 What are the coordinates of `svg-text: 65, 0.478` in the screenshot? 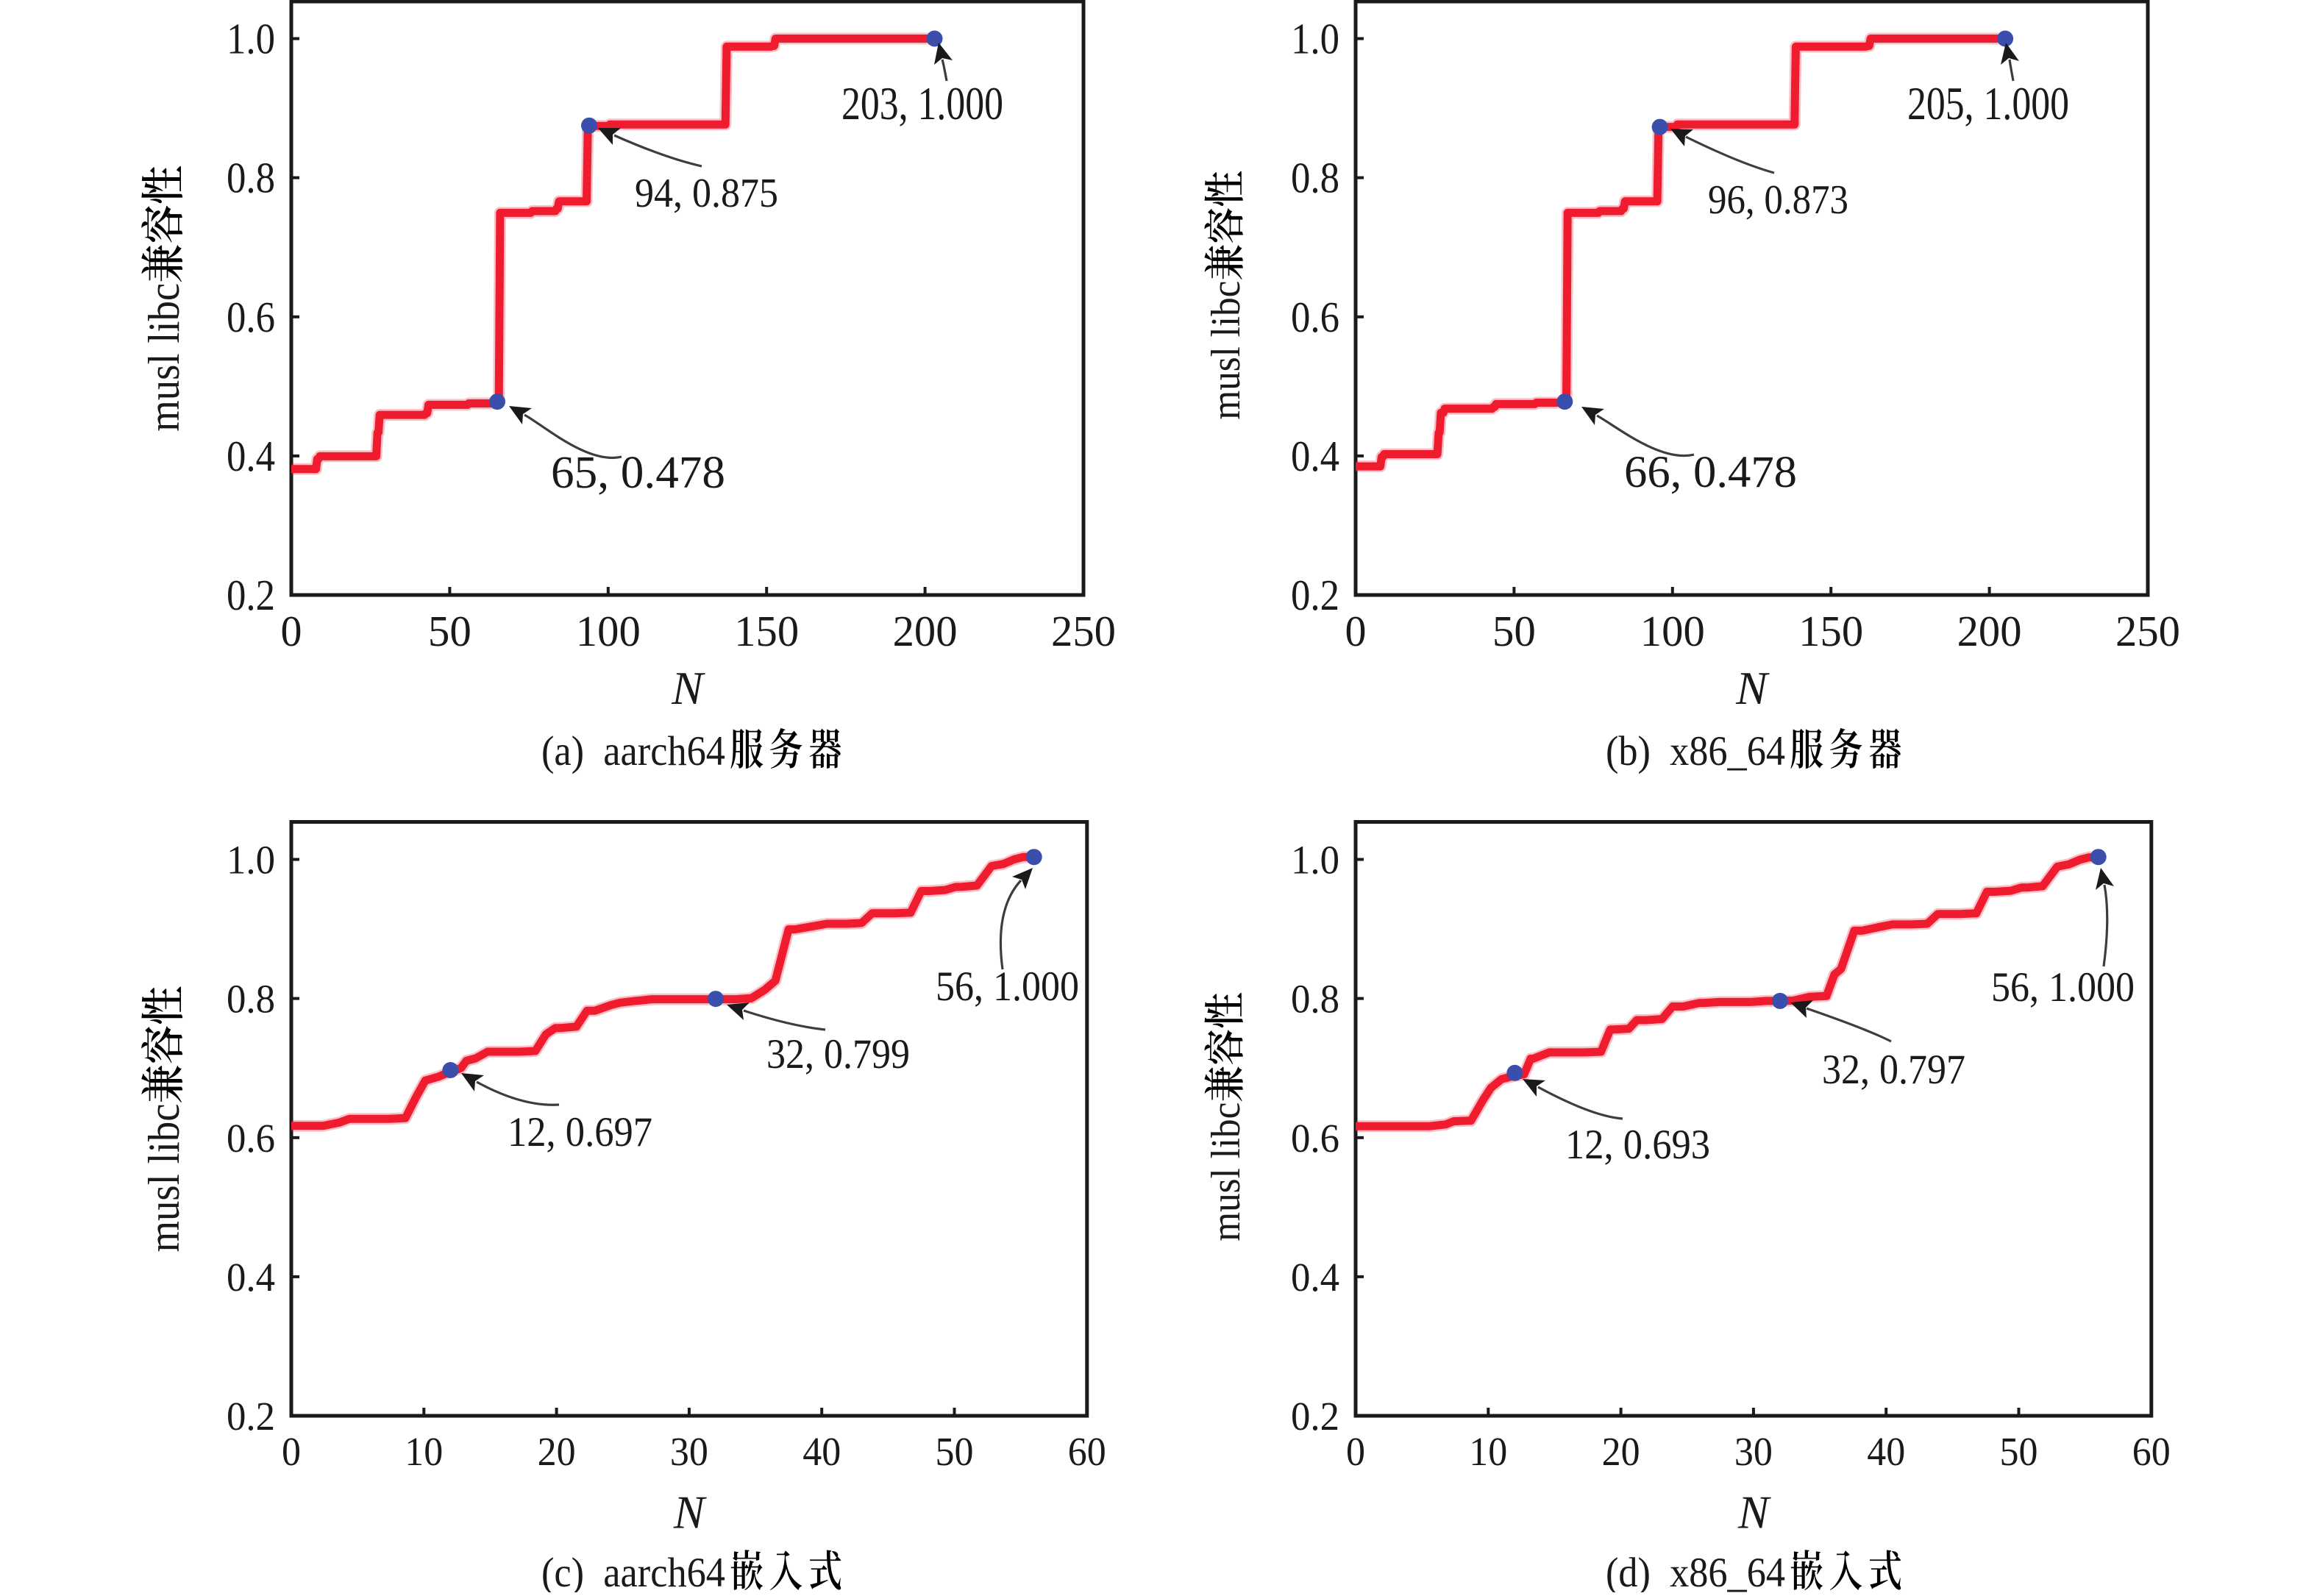 It's located at (638, 473).